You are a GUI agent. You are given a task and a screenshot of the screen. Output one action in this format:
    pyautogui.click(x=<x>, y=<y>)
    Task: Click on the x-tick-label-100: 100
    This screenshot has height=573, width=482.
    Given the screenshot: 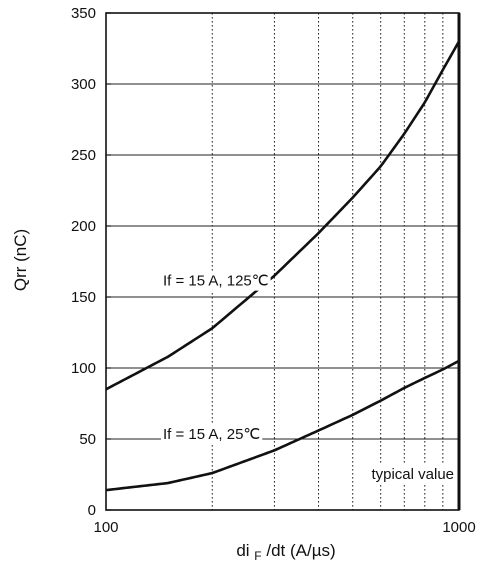 What is the action you would take?
    pyautogui.click(x=105, y=527)
    